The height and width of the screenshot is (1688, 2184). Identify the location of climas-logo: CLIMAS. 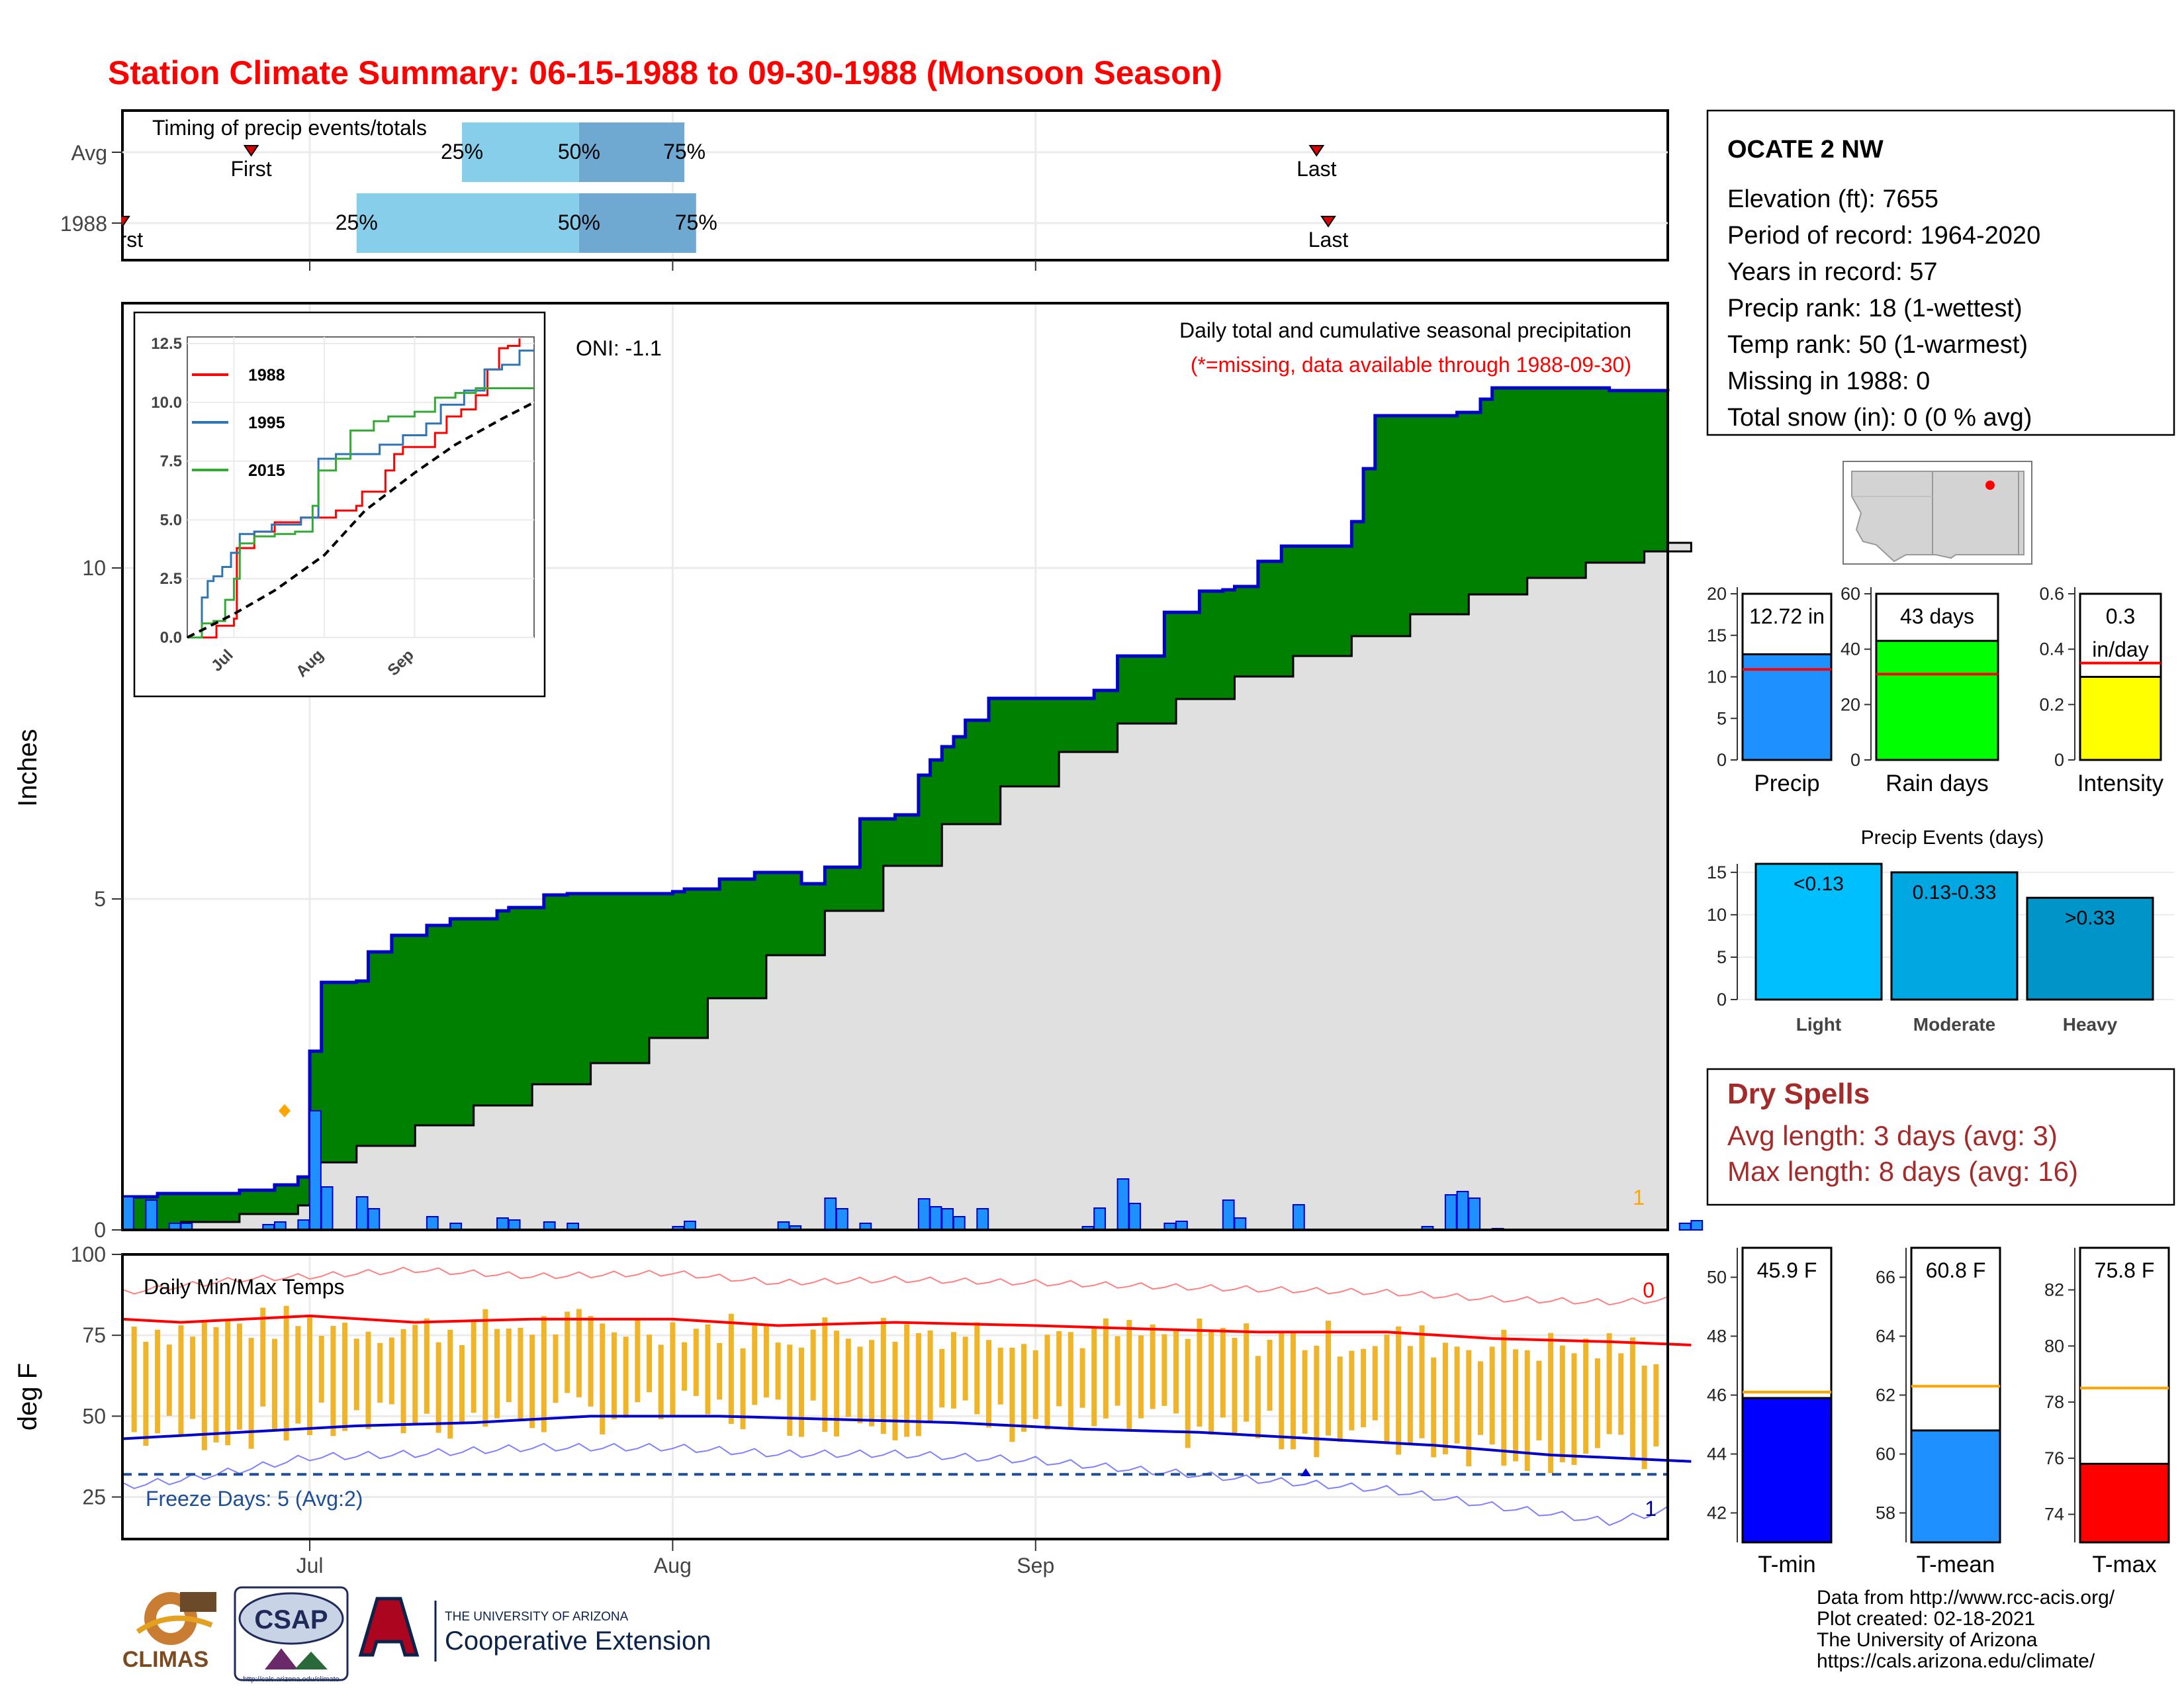
(169, 1632).